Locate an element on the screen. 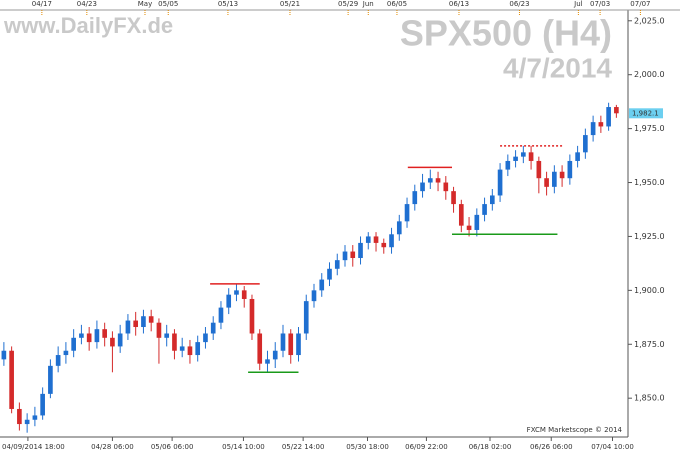 This screenshot has height=454, width=680. top-tick-label: 05/29 is located at coordinates (348, 4).